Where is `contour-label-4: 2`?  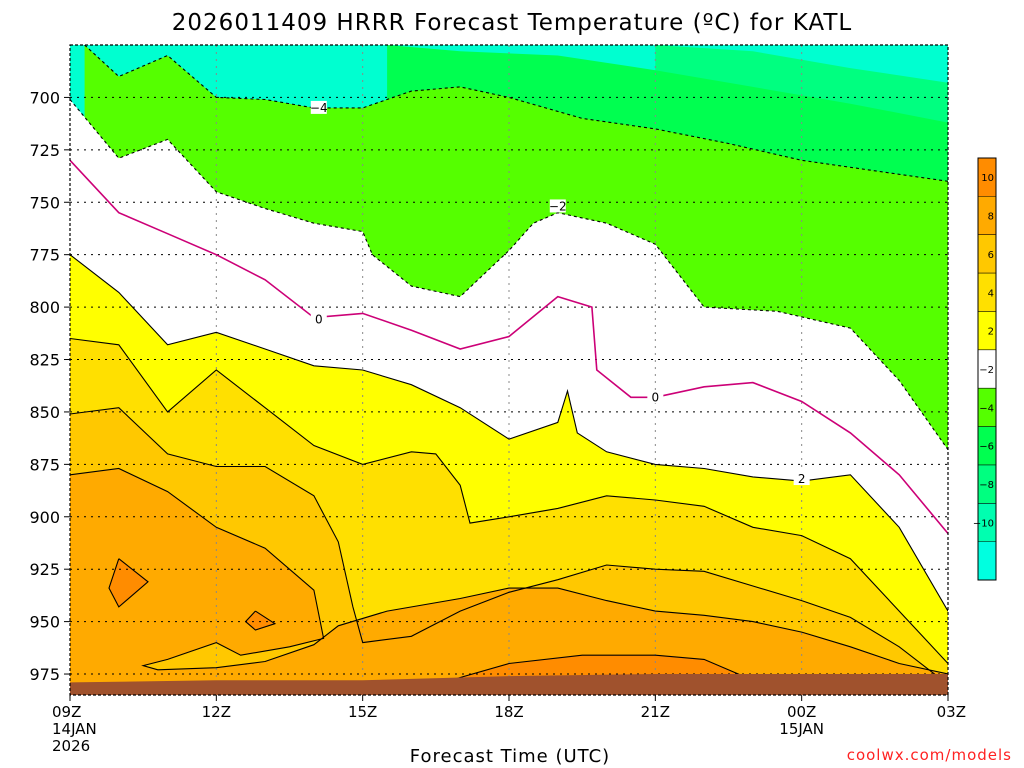 contour-label-4: 2 is located at coordinates (801, 479).